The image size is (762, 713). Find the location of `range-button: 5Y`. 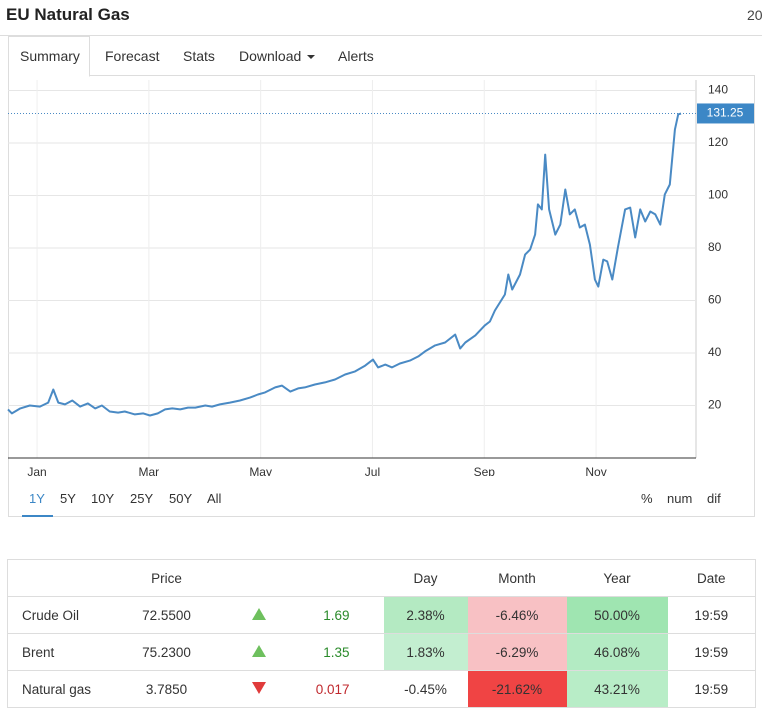

range-button: 5Y is located at coordinates (68, 498).